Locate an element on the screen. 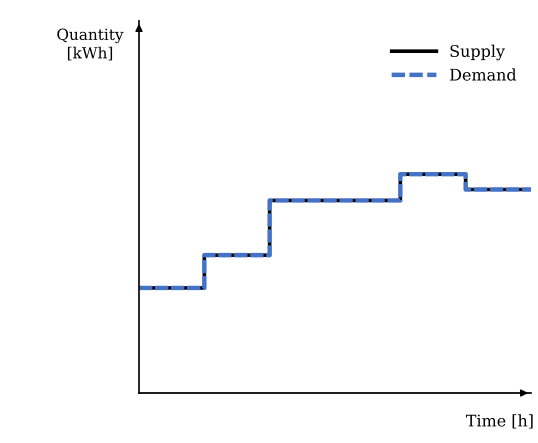  legend-label: Supply is located at coordinates (477, 52).